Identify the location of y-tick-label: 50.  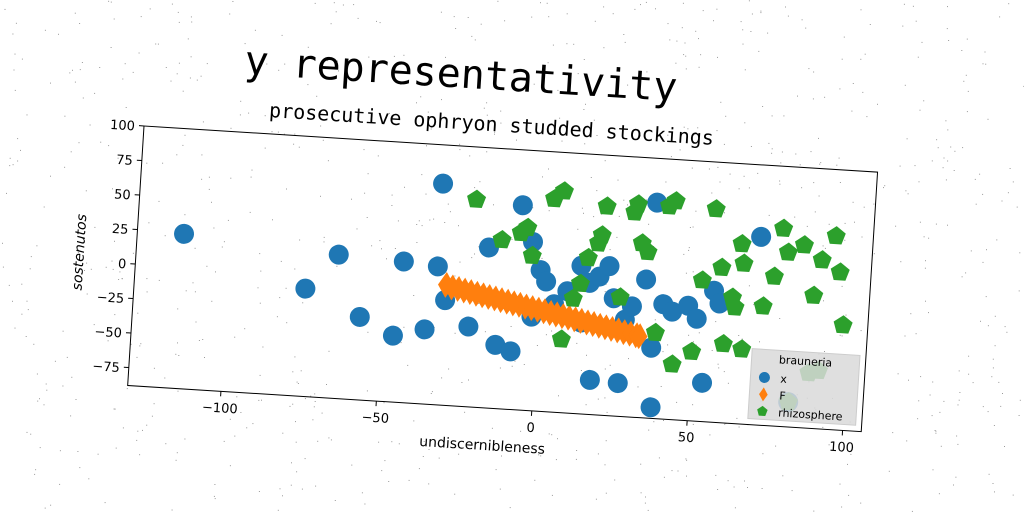
(122, 195).